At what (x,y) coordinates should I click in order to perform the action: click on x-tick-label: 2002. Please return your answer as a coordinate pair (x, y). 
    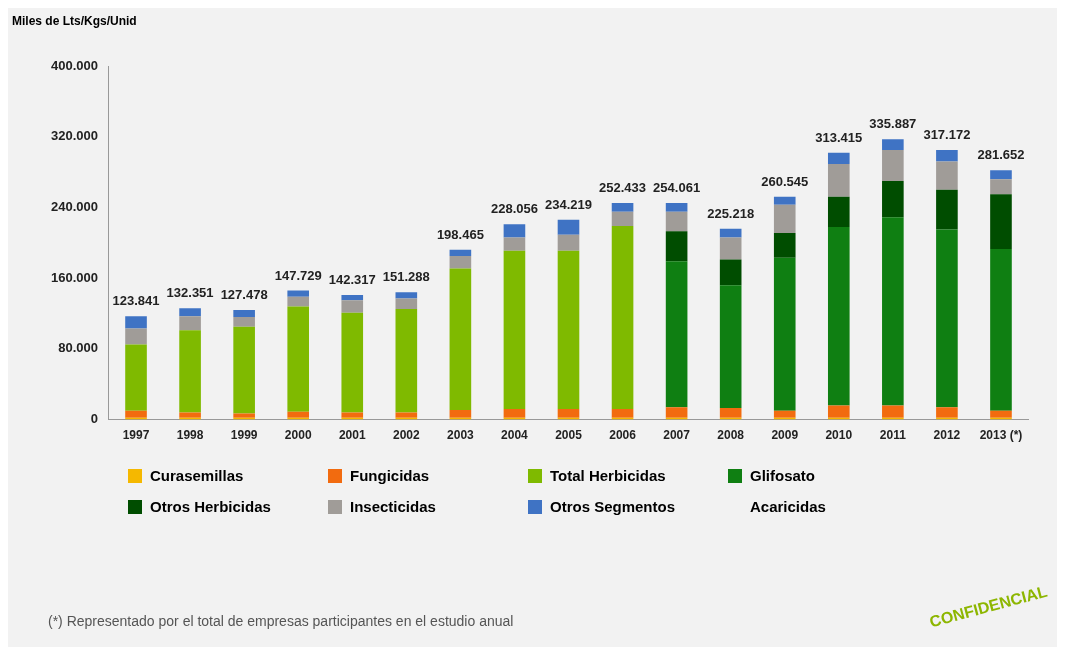
    Looking at the image, I should click on (406, 435).